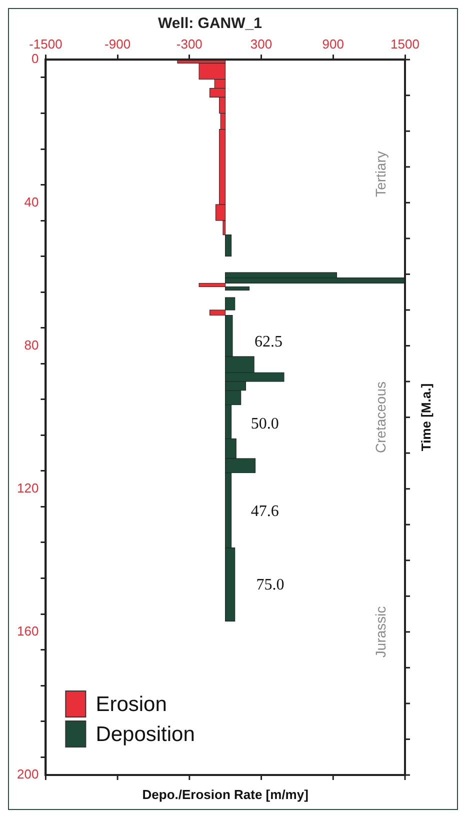 This screenshot has width=466, height=818. I want to click on legend-label: Deposition, so click(145, 734).